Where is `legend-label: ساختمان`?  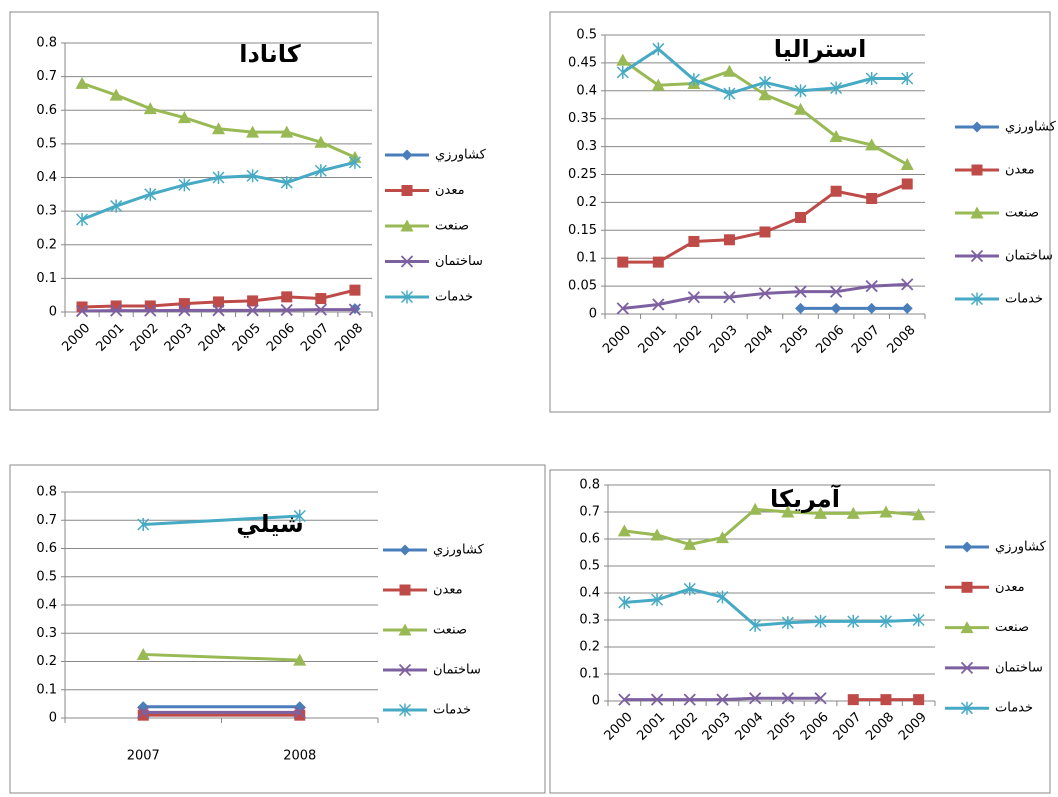 legend-label: ساختمان is located at coordinates (1029, 256).